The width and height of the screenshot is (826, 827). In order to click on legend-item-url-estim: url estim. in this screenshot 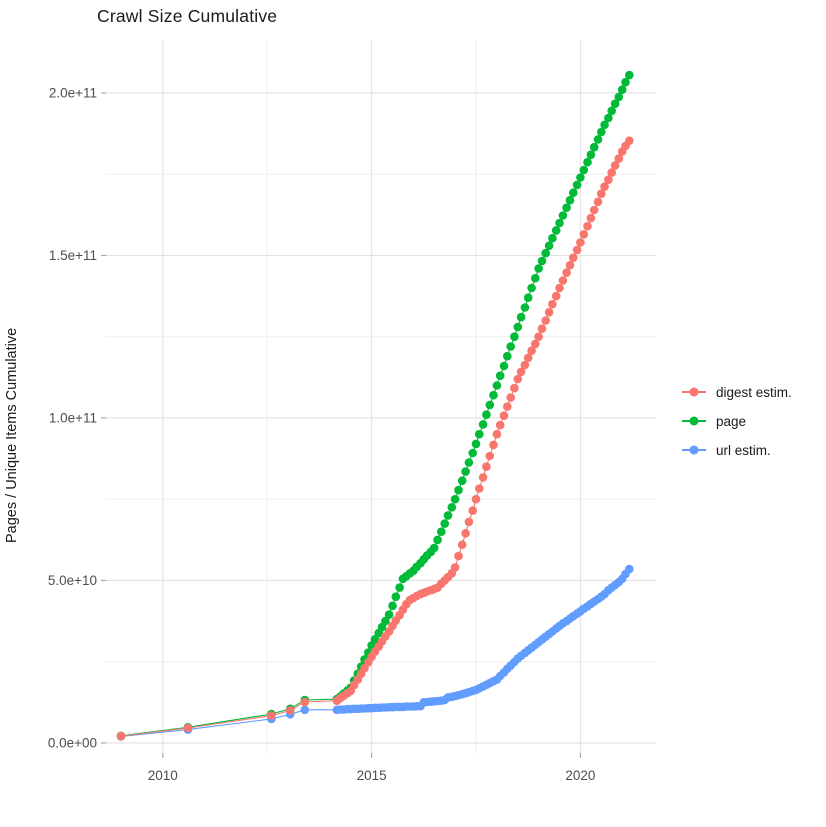, I will do `click(737, 450)`.